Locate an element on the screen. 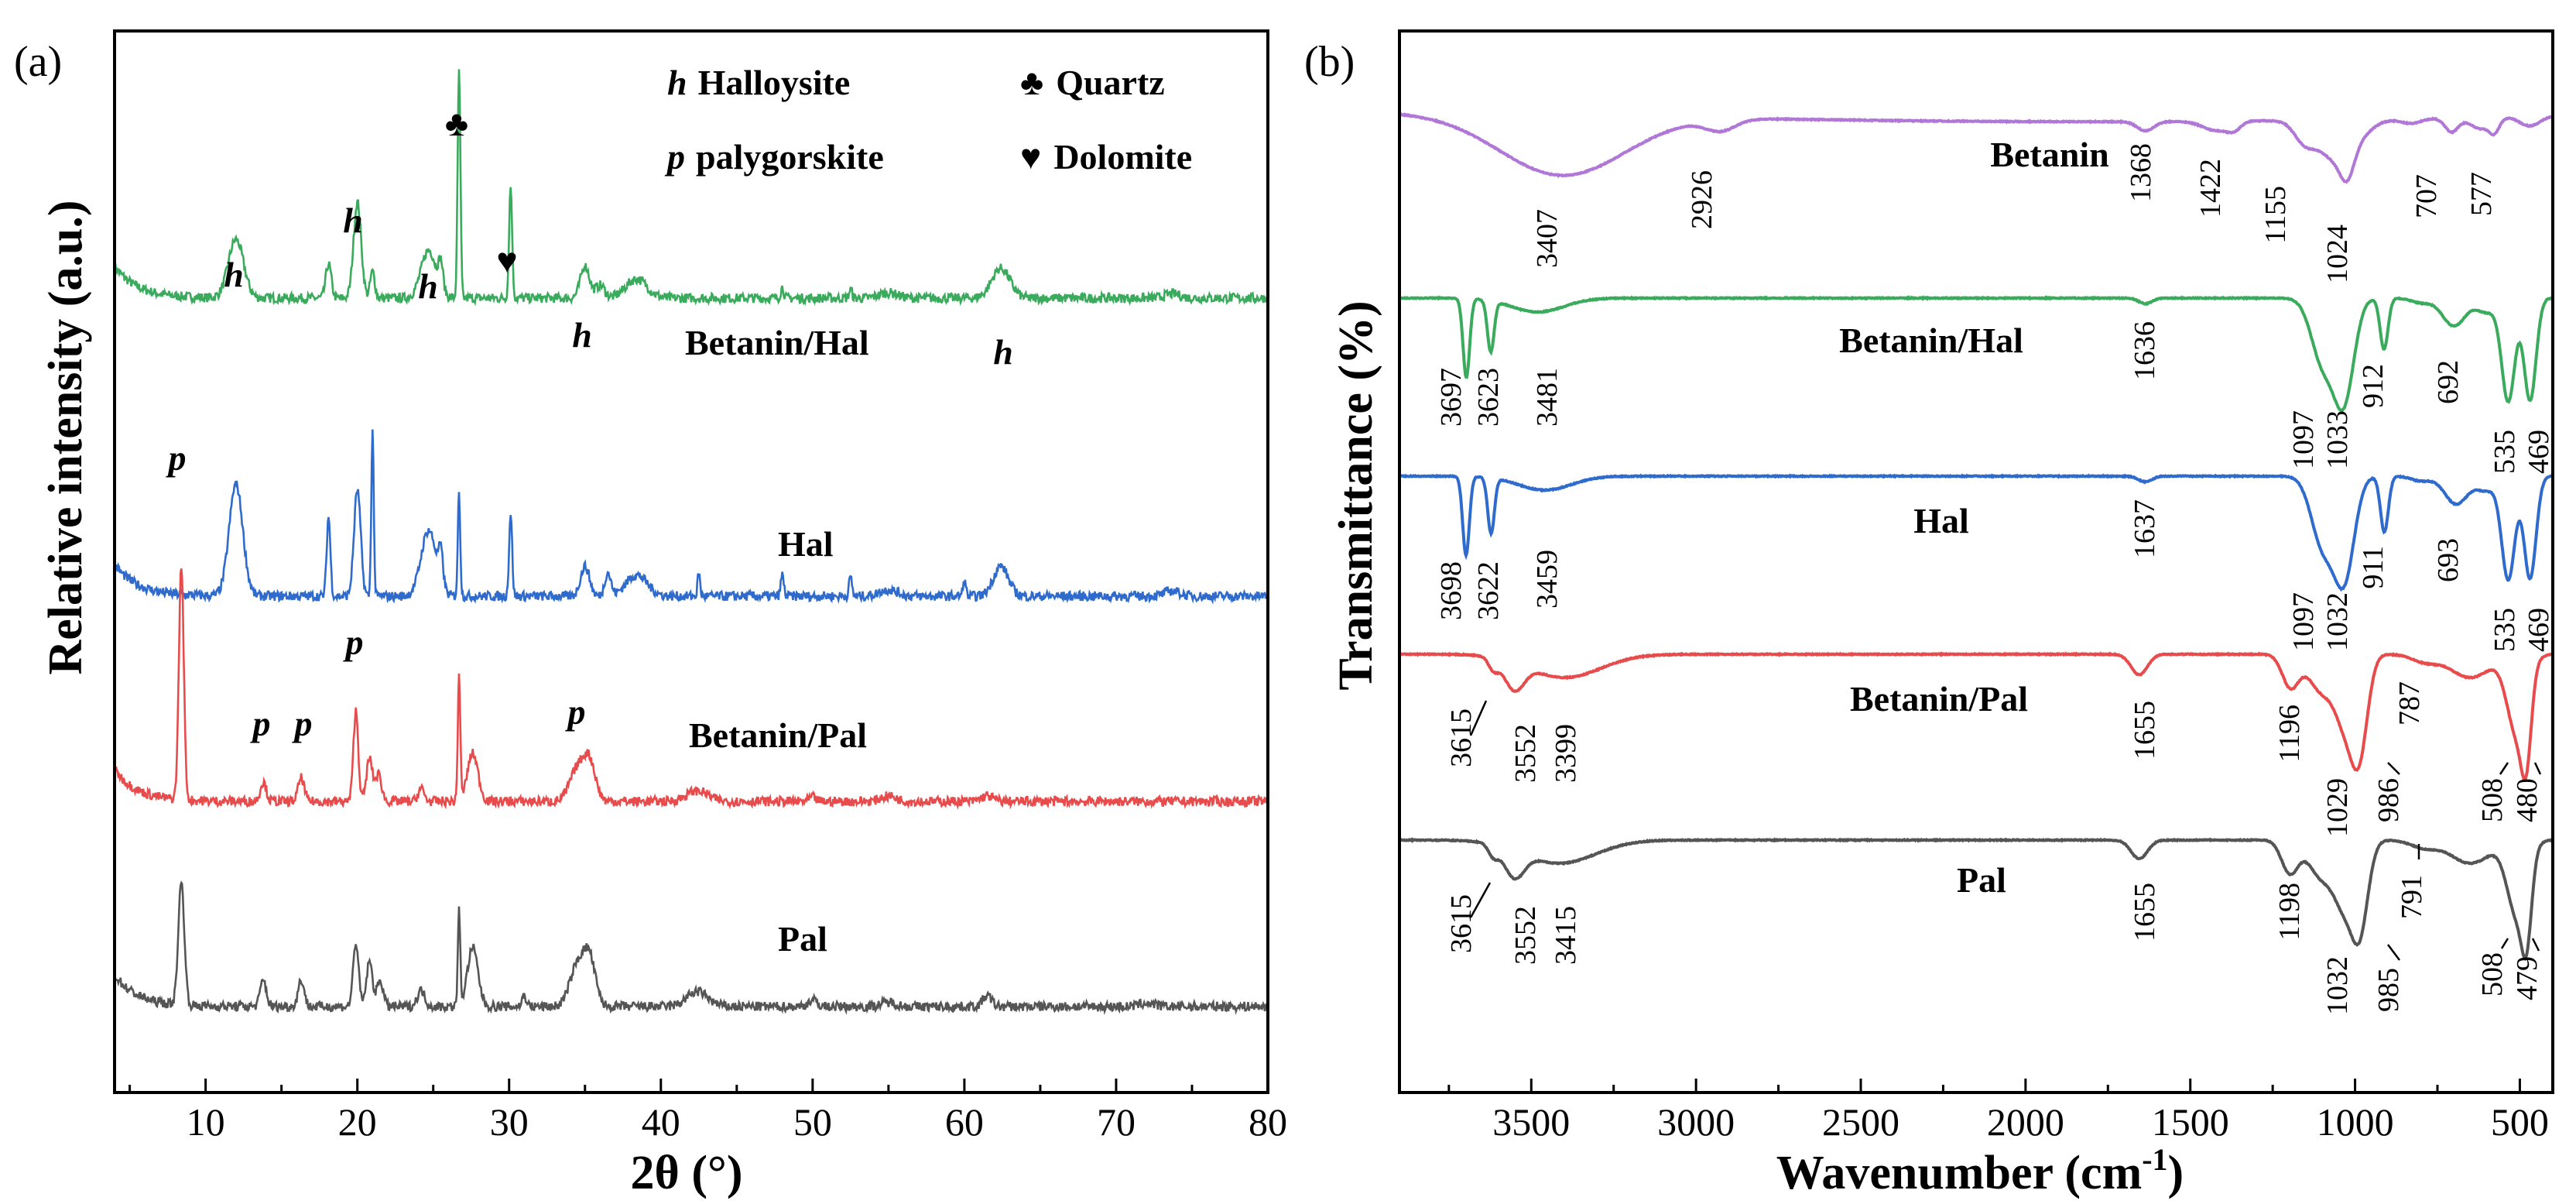  x-tick-label: 3000 is located at coordinates (1696, 1122).